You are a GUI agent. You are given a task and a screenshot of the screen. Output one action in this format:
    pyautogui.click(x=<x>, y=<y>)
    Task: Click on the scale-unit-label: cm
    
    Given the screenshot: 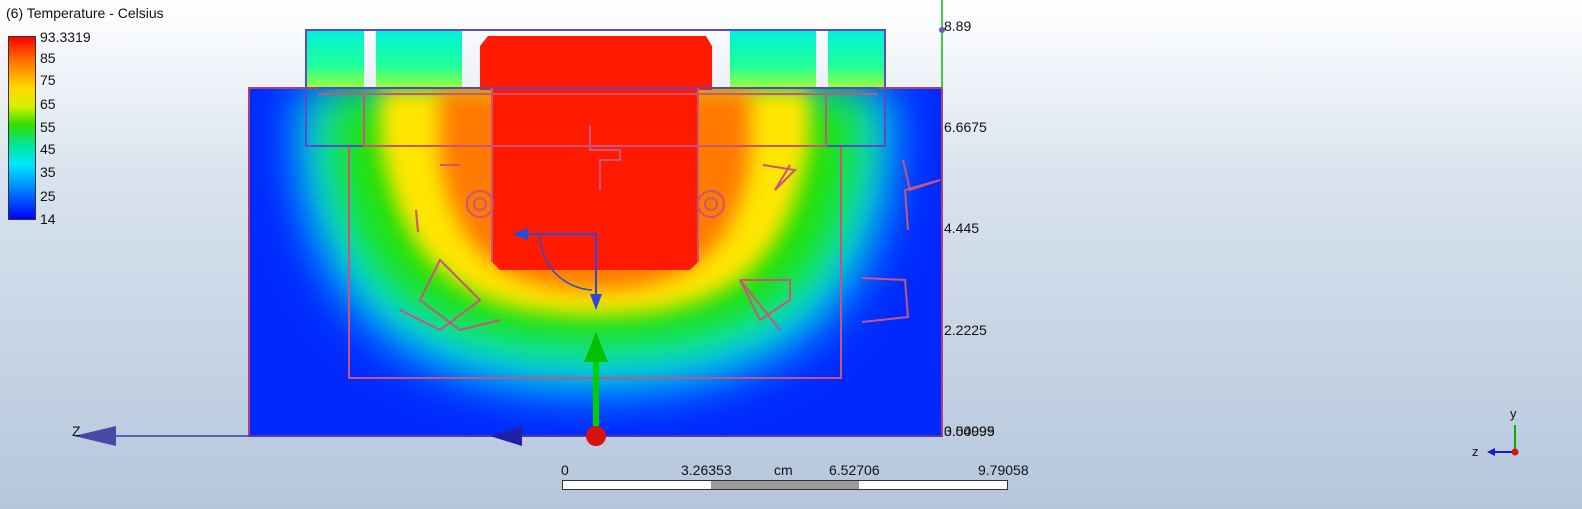 What is the action you would take?
    pyautogui.click(x=783, y=470)
    